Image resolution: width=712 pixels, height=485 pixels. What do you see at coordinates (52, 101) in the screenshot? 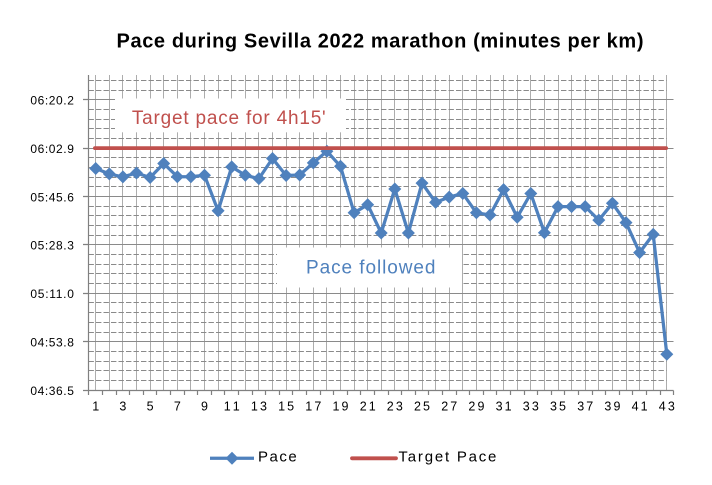
I see `svg-text: 06:20.2` at bounding box center [52, 101].